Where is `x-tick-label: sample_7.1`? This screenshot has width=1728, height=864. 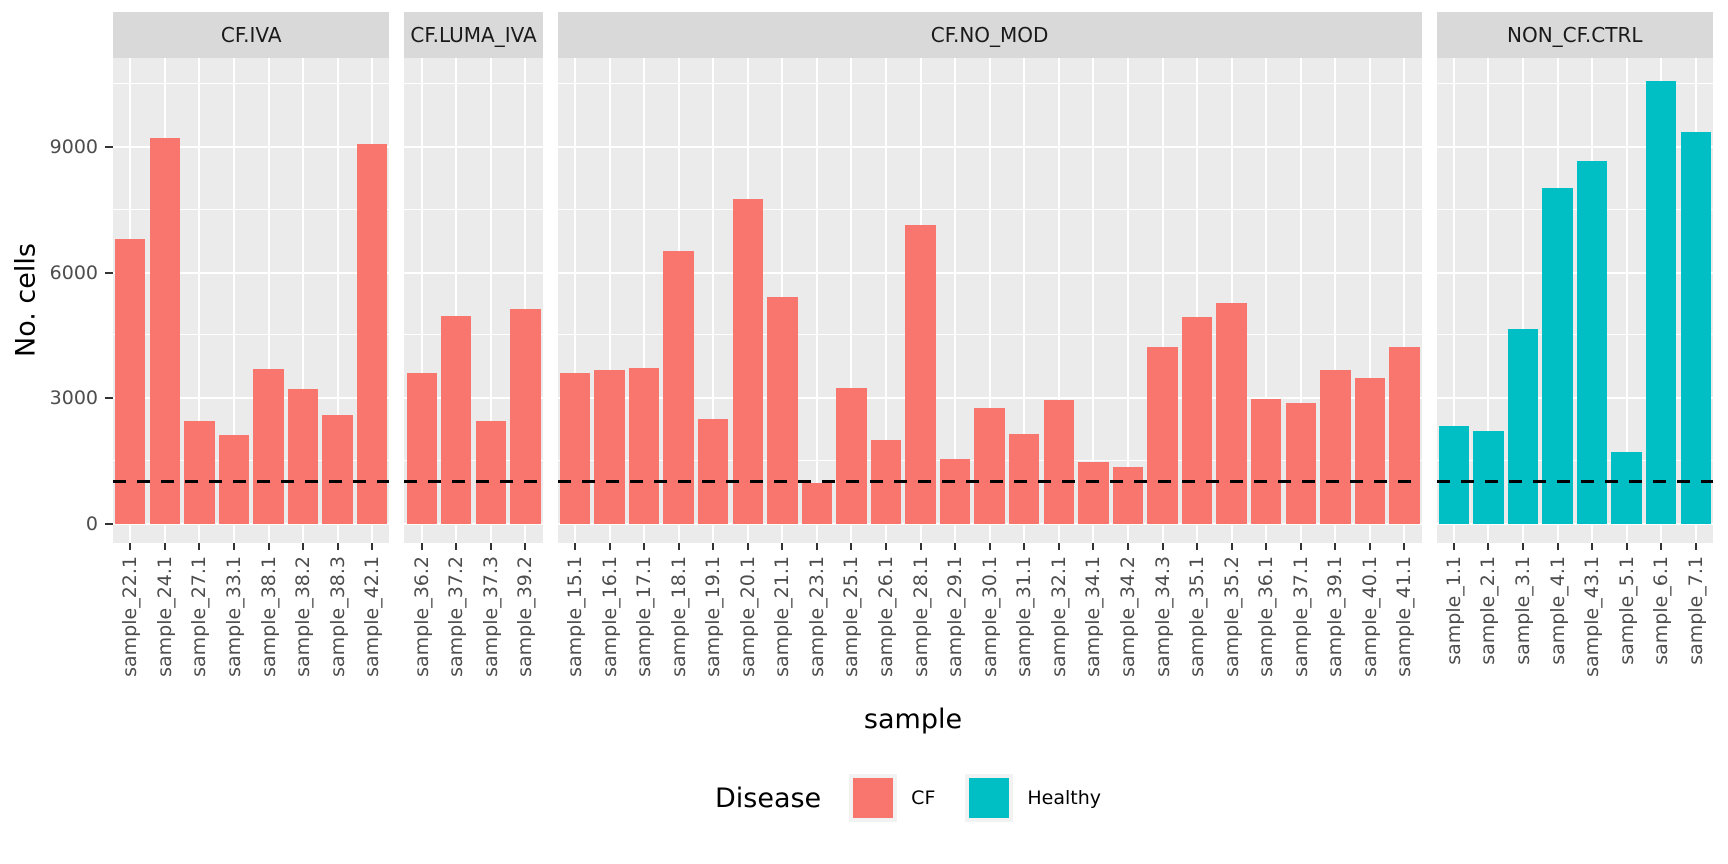 x-tick-label: sample_7.1 is located at coordinates (1695, 610).